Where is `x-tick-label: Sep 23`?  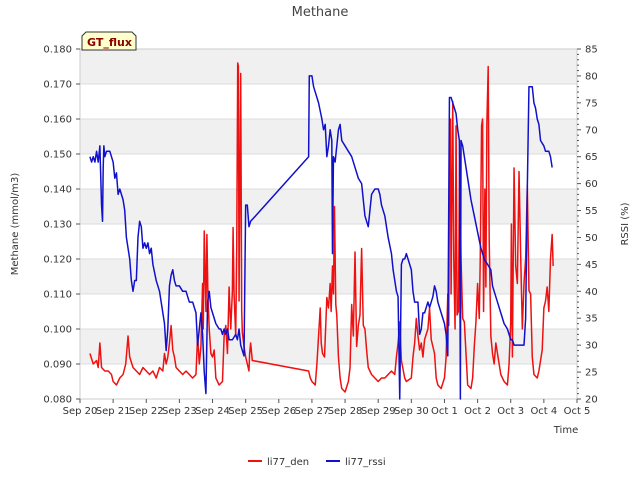
x-tick-label: Sep 23 is located at coordinates (179, 411).